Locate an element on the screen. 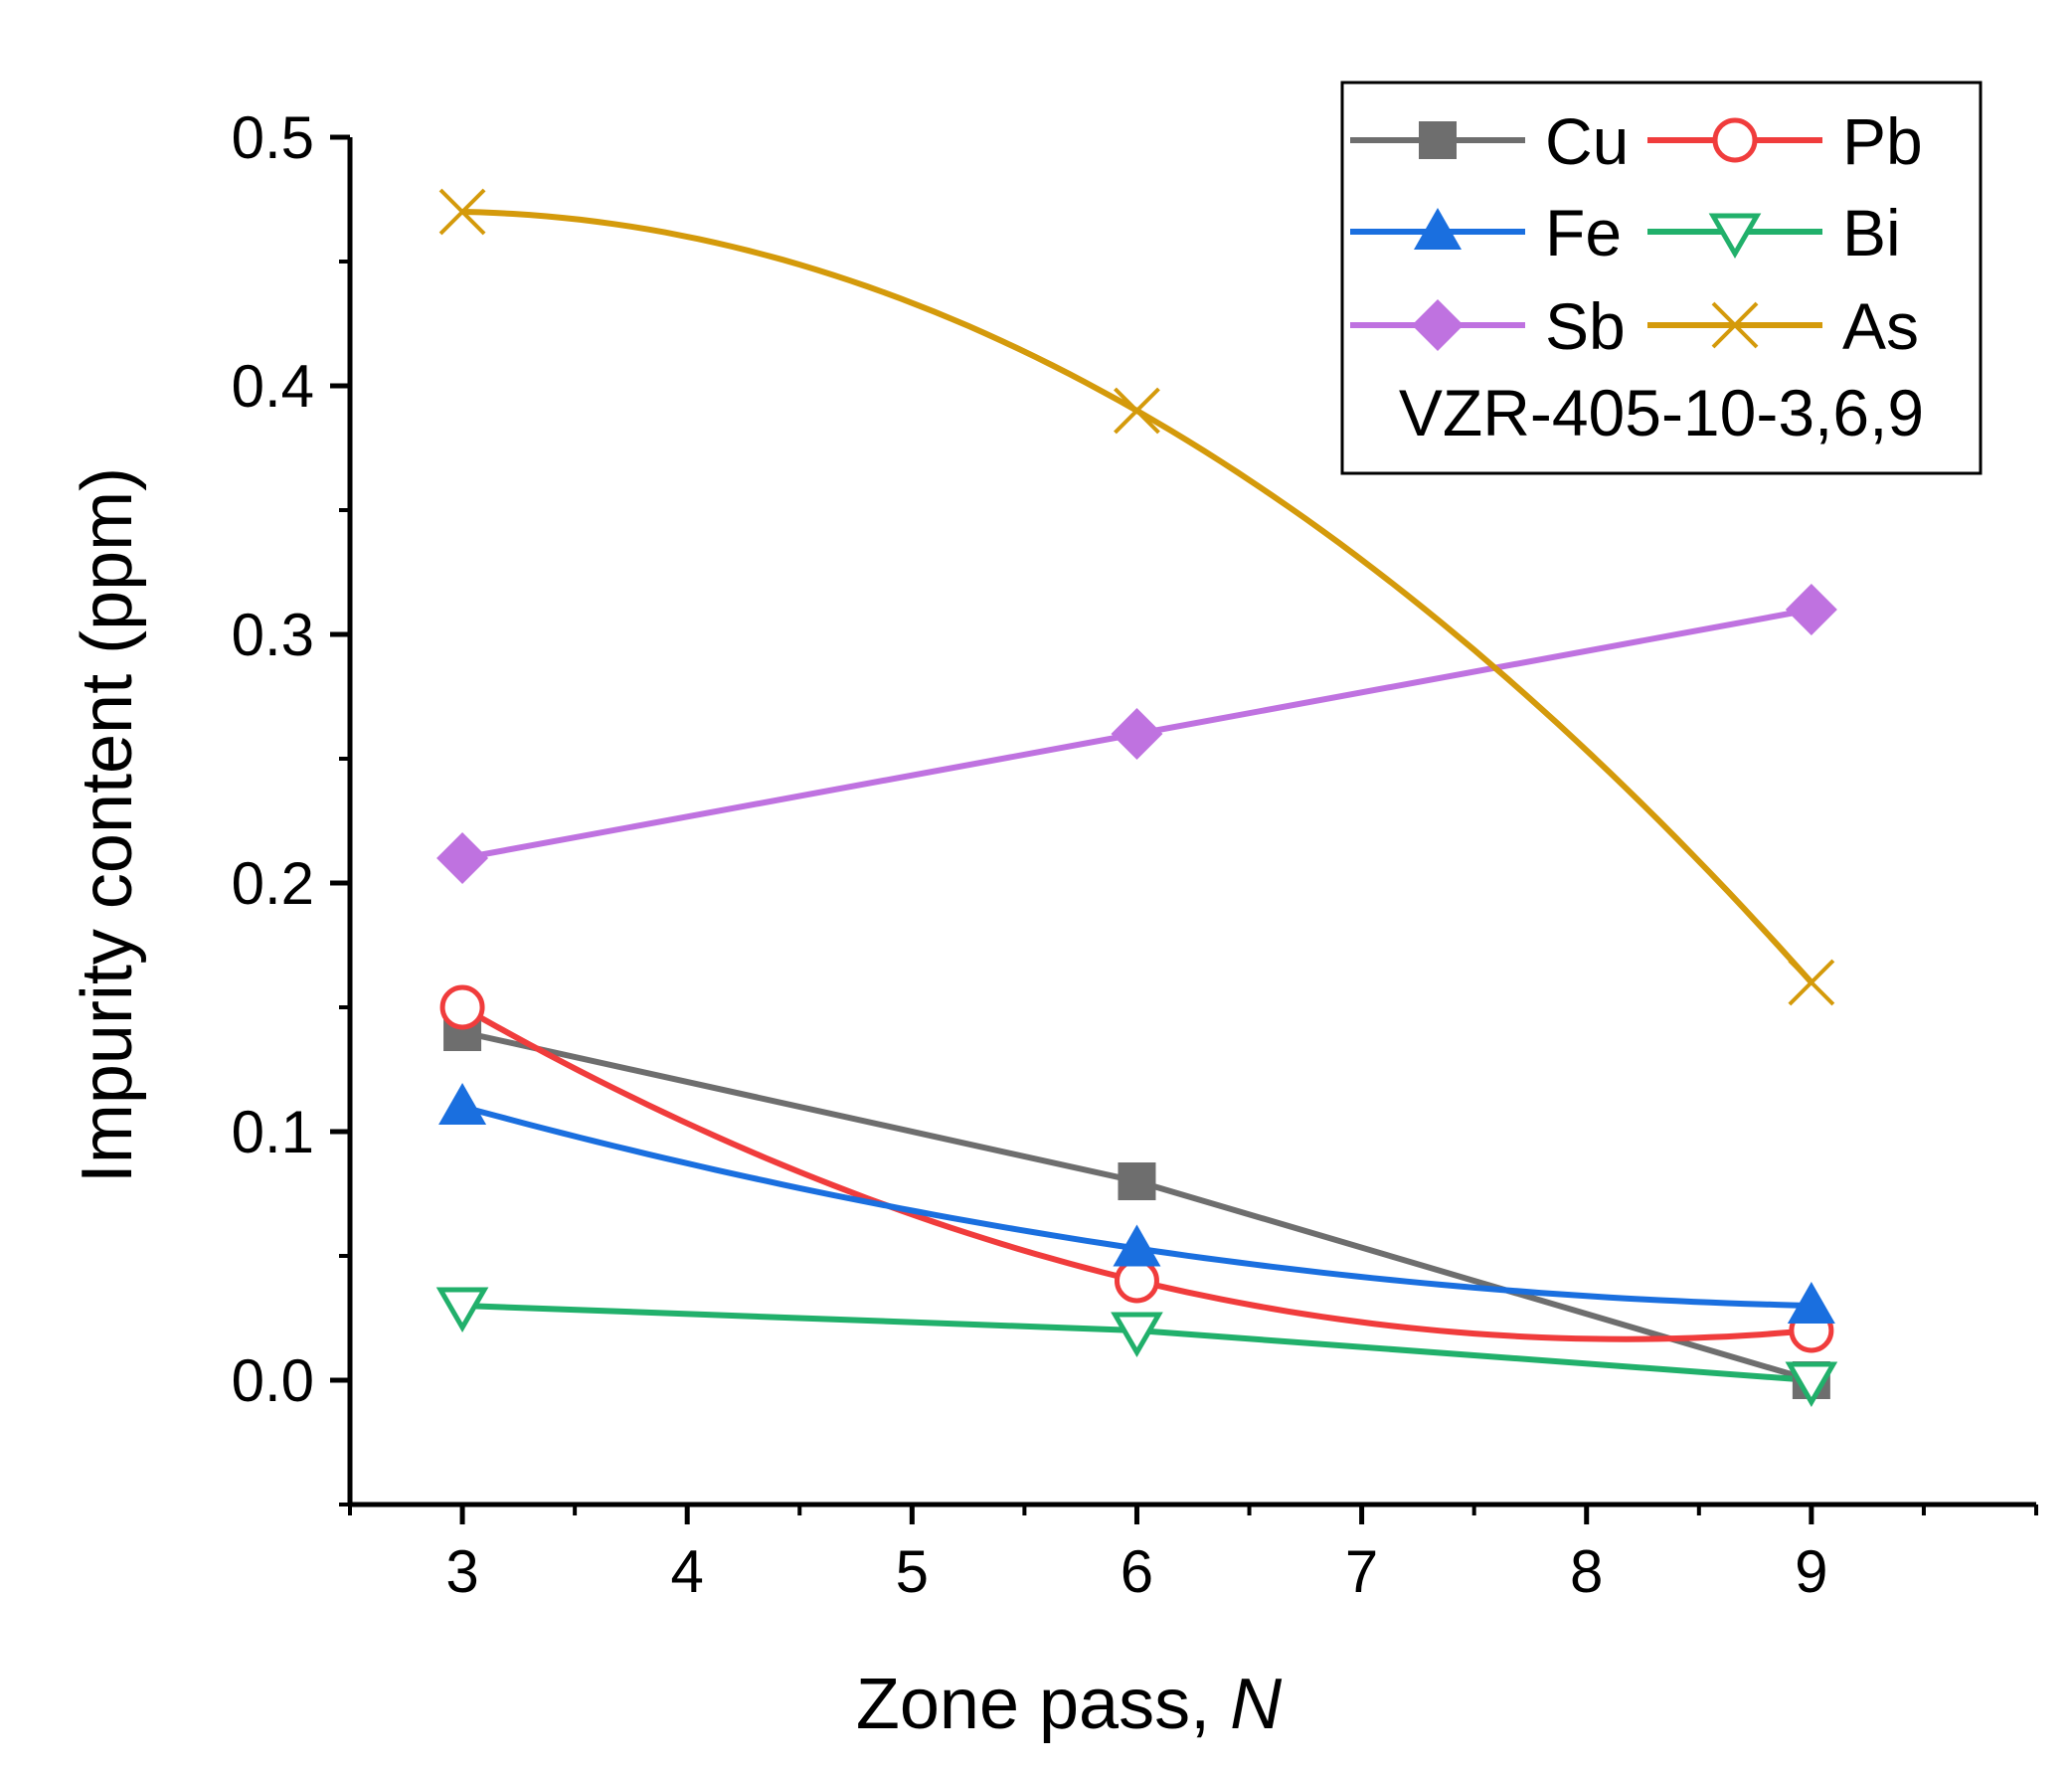 This screenshot has width=2072, height=1772. legend-label-bi: Bi is located at coordinates (1872, 233).